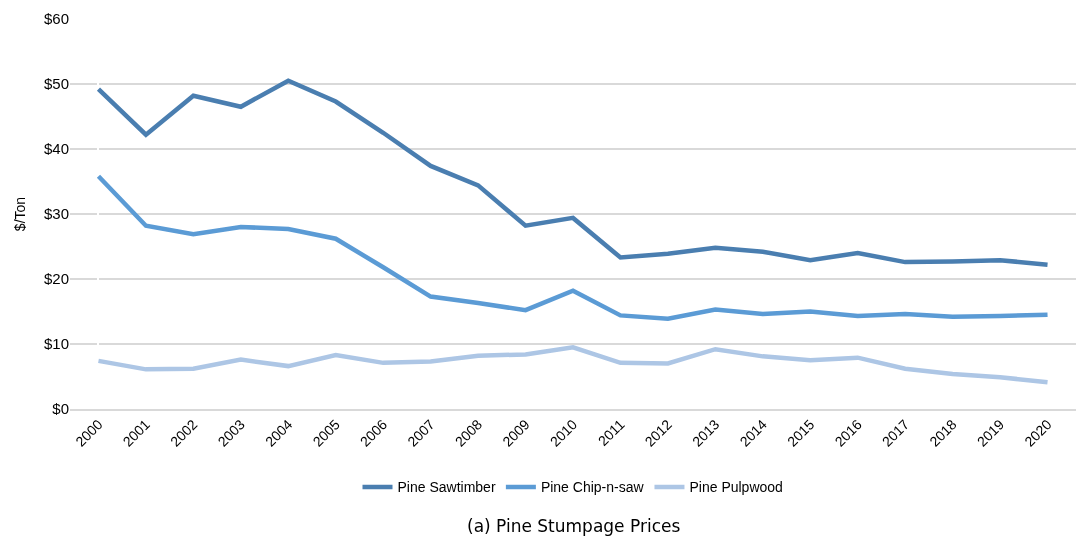  Describe the element at coordinates (56, 279) in the screenshot. I see `y-tick-label: $20` at that location.